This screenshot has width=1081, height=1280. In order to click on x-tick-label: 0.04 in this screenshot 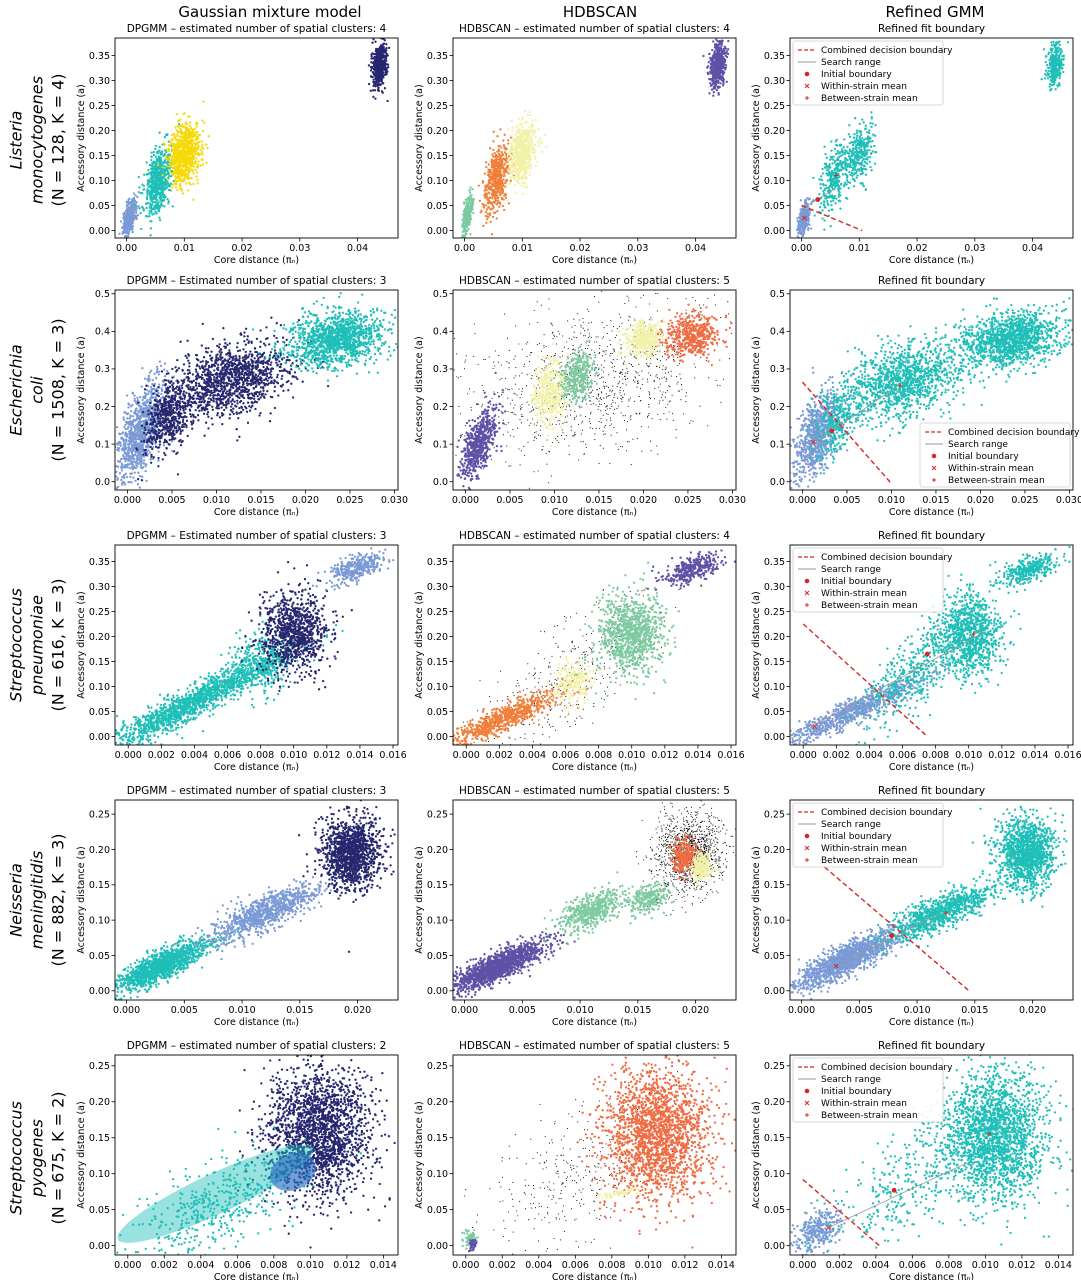, I will do `click(357, 248)`.